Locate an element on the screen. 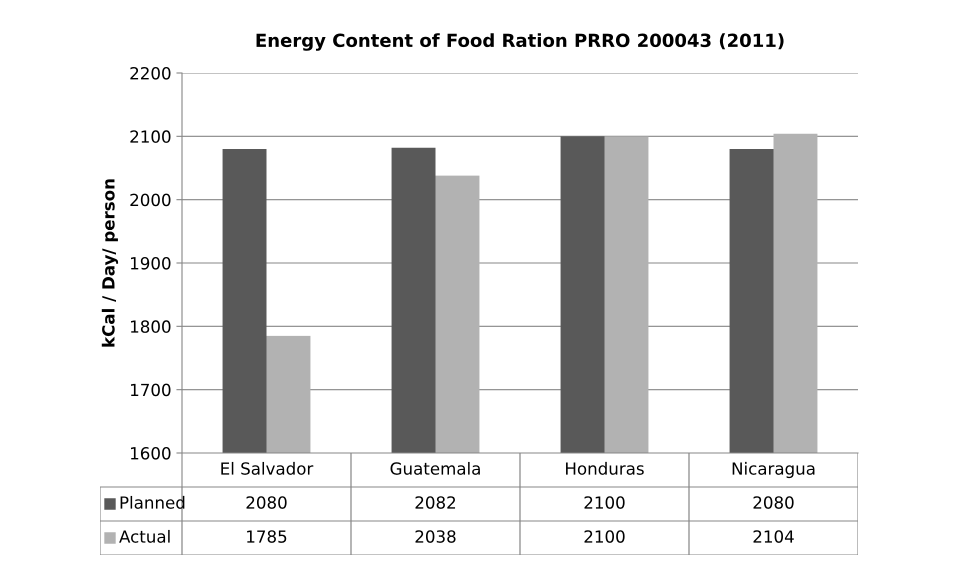 The image size is (958, 583). y-tick-label: 1700 is located at coordinates (150, 390).